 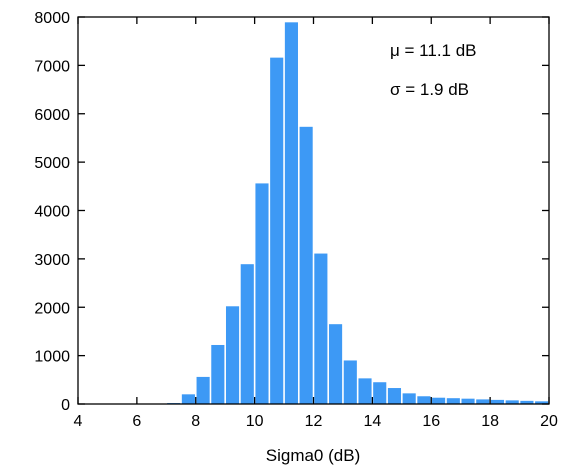 What do you see at coordinates (52, 260) in the screenshot?
I see `y-tick-label: 3000` at bounding box center [52, 260].